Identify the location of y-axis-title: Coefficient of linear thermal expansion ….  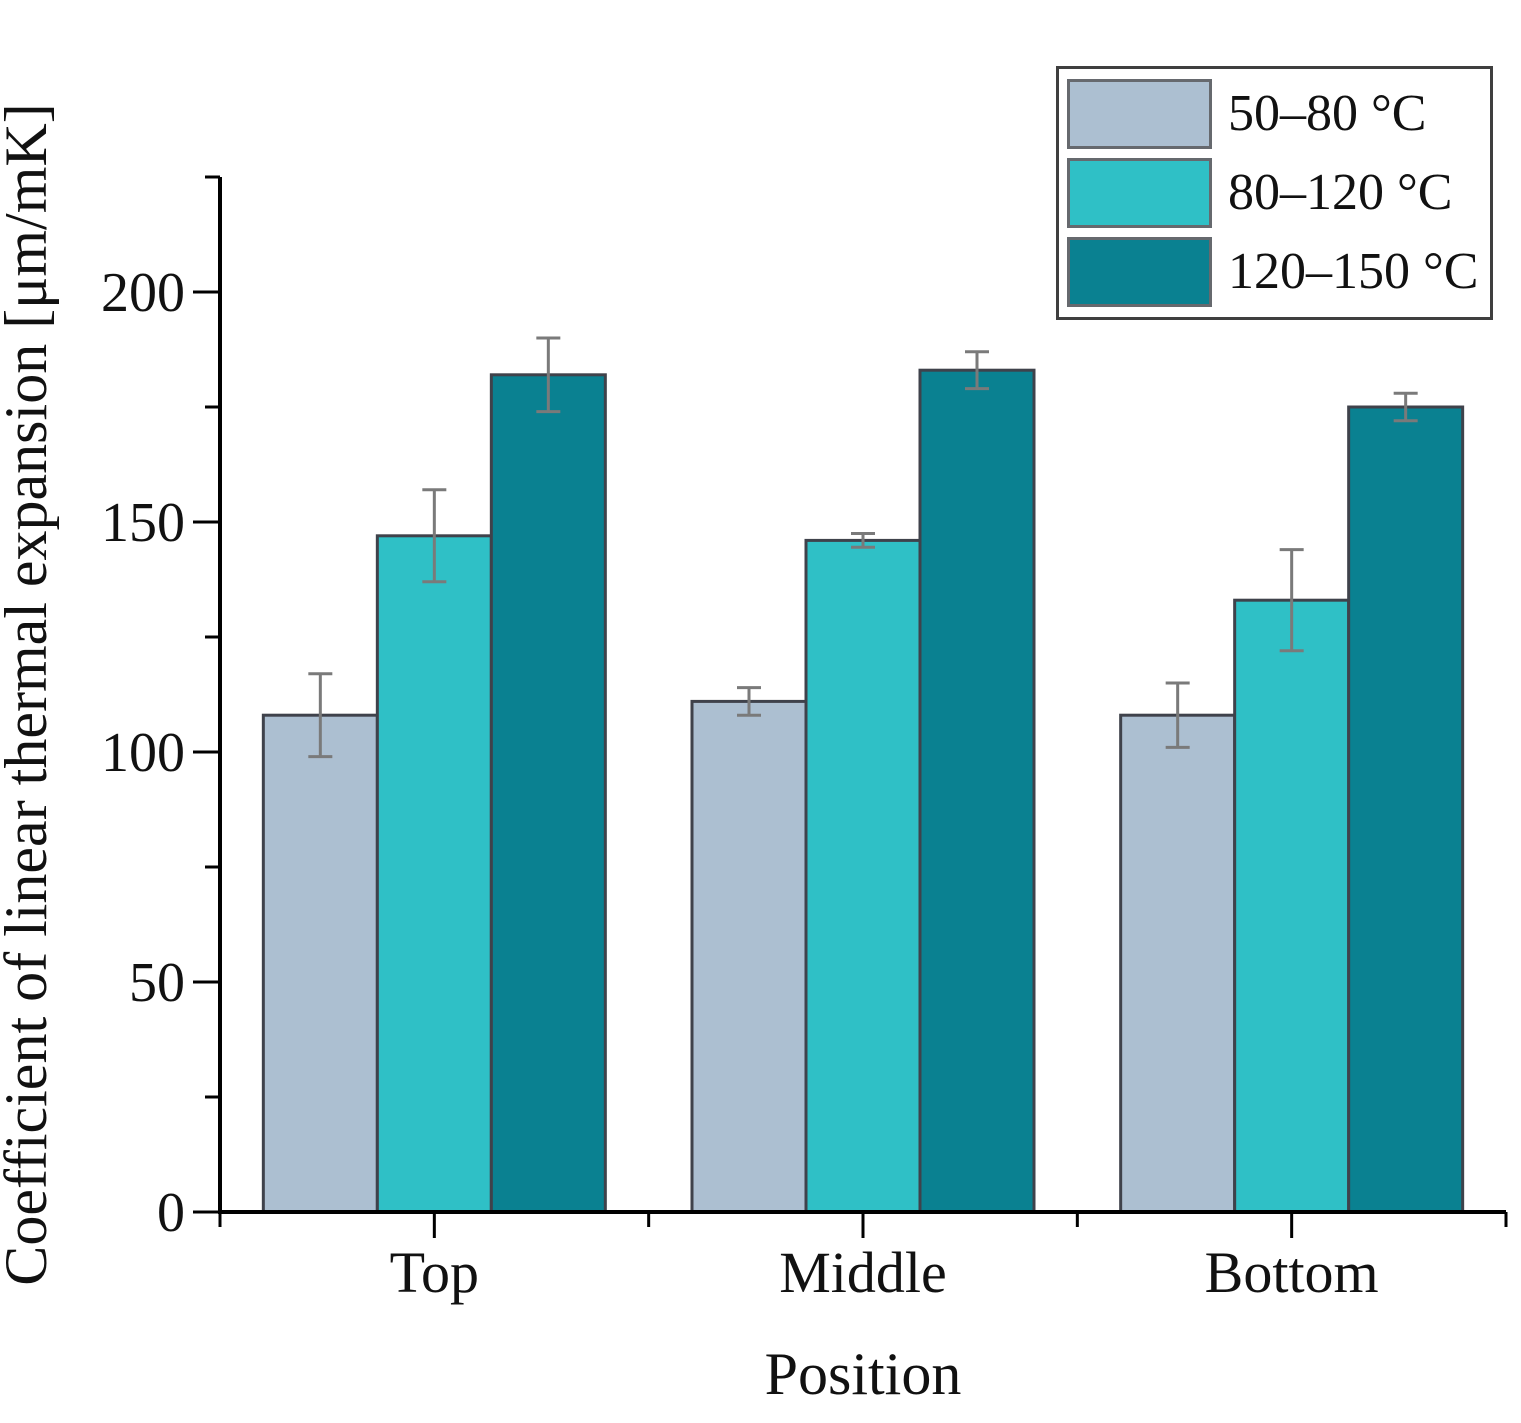
(29, 694).